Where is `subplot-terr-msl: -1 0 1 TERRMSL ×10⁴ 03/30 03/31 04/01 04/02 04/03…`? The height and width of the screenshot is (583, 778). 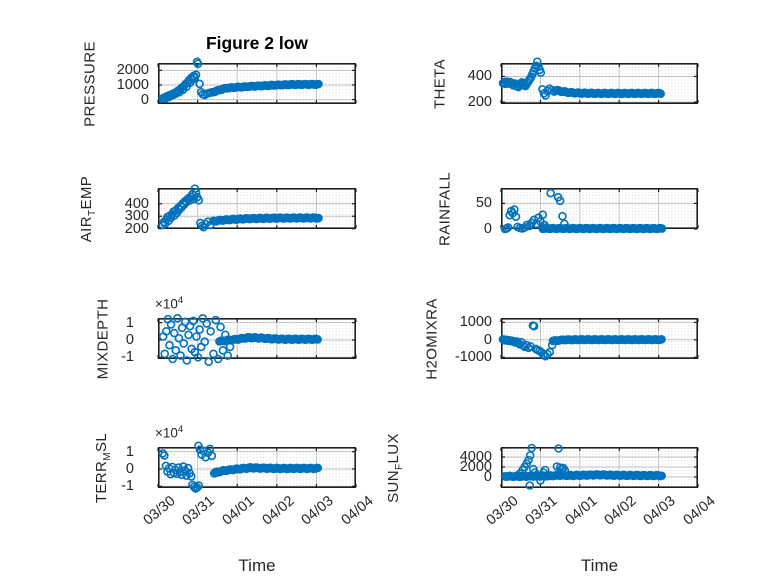
subplot-terr-msl: -1 0 1 TERRMSL ×10⁴ 03/30 03/31 04/01 04/02 04/03… is located at coordinates (234, 476).